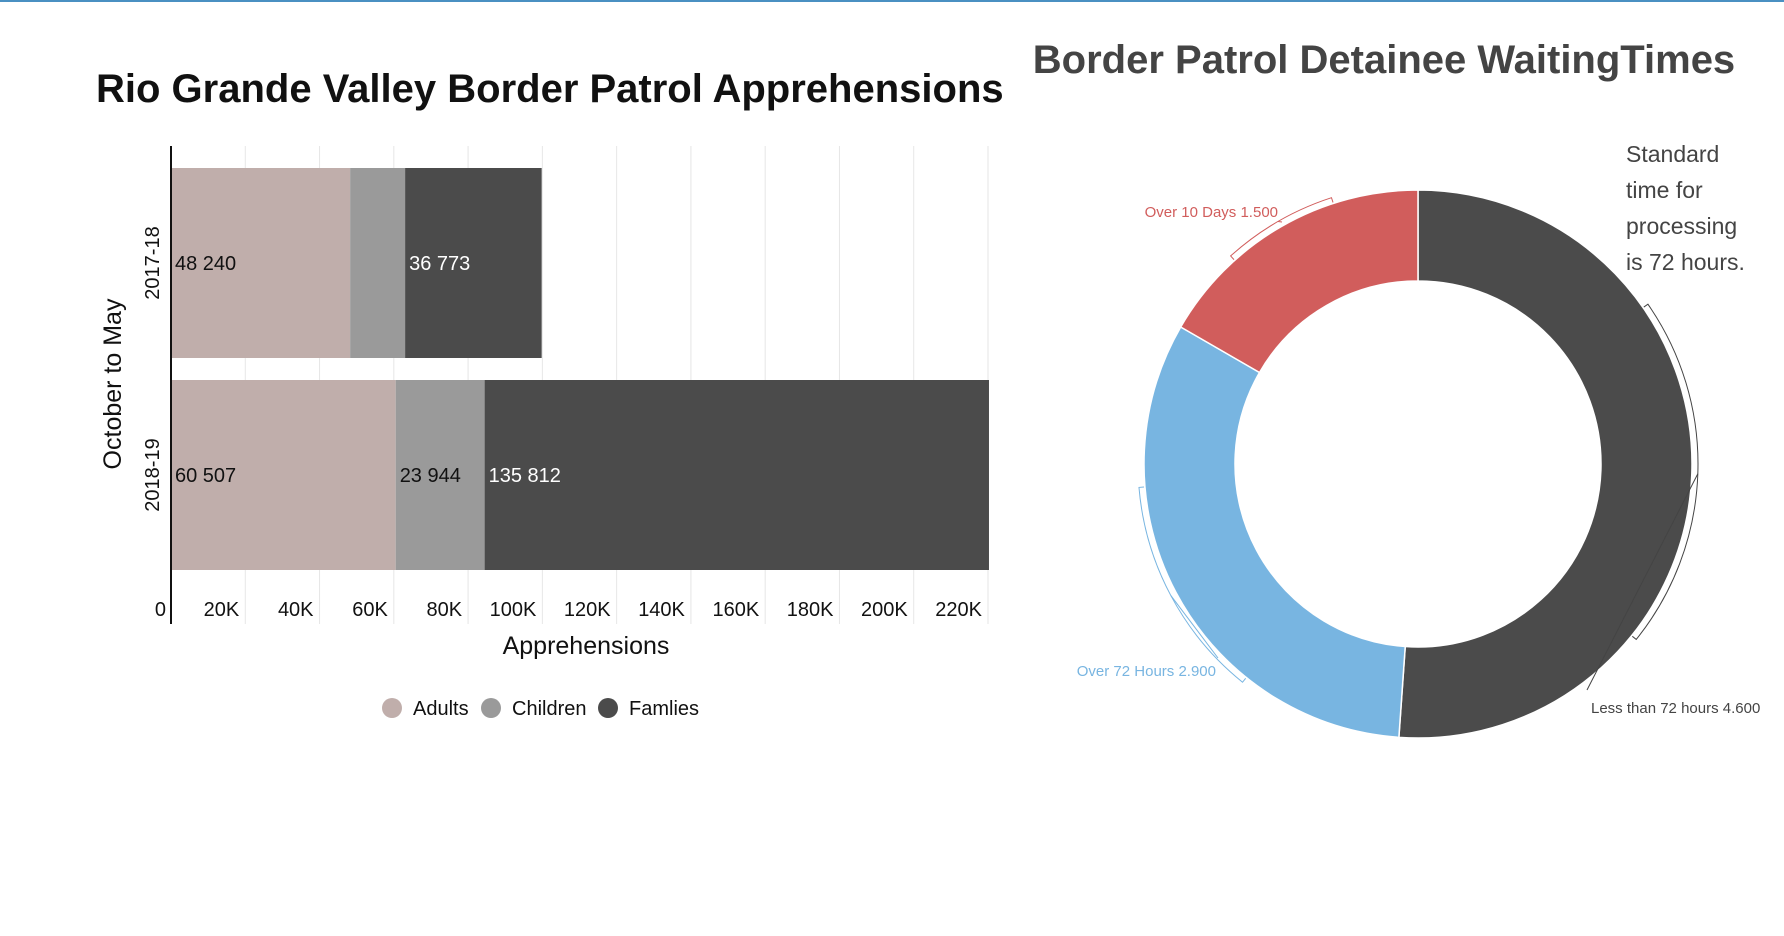 Image resolution: width=1784 pixels, height=936 pixels. I want to click on slice-label: Less than 72 hours 4.600, so click(1675, 708).